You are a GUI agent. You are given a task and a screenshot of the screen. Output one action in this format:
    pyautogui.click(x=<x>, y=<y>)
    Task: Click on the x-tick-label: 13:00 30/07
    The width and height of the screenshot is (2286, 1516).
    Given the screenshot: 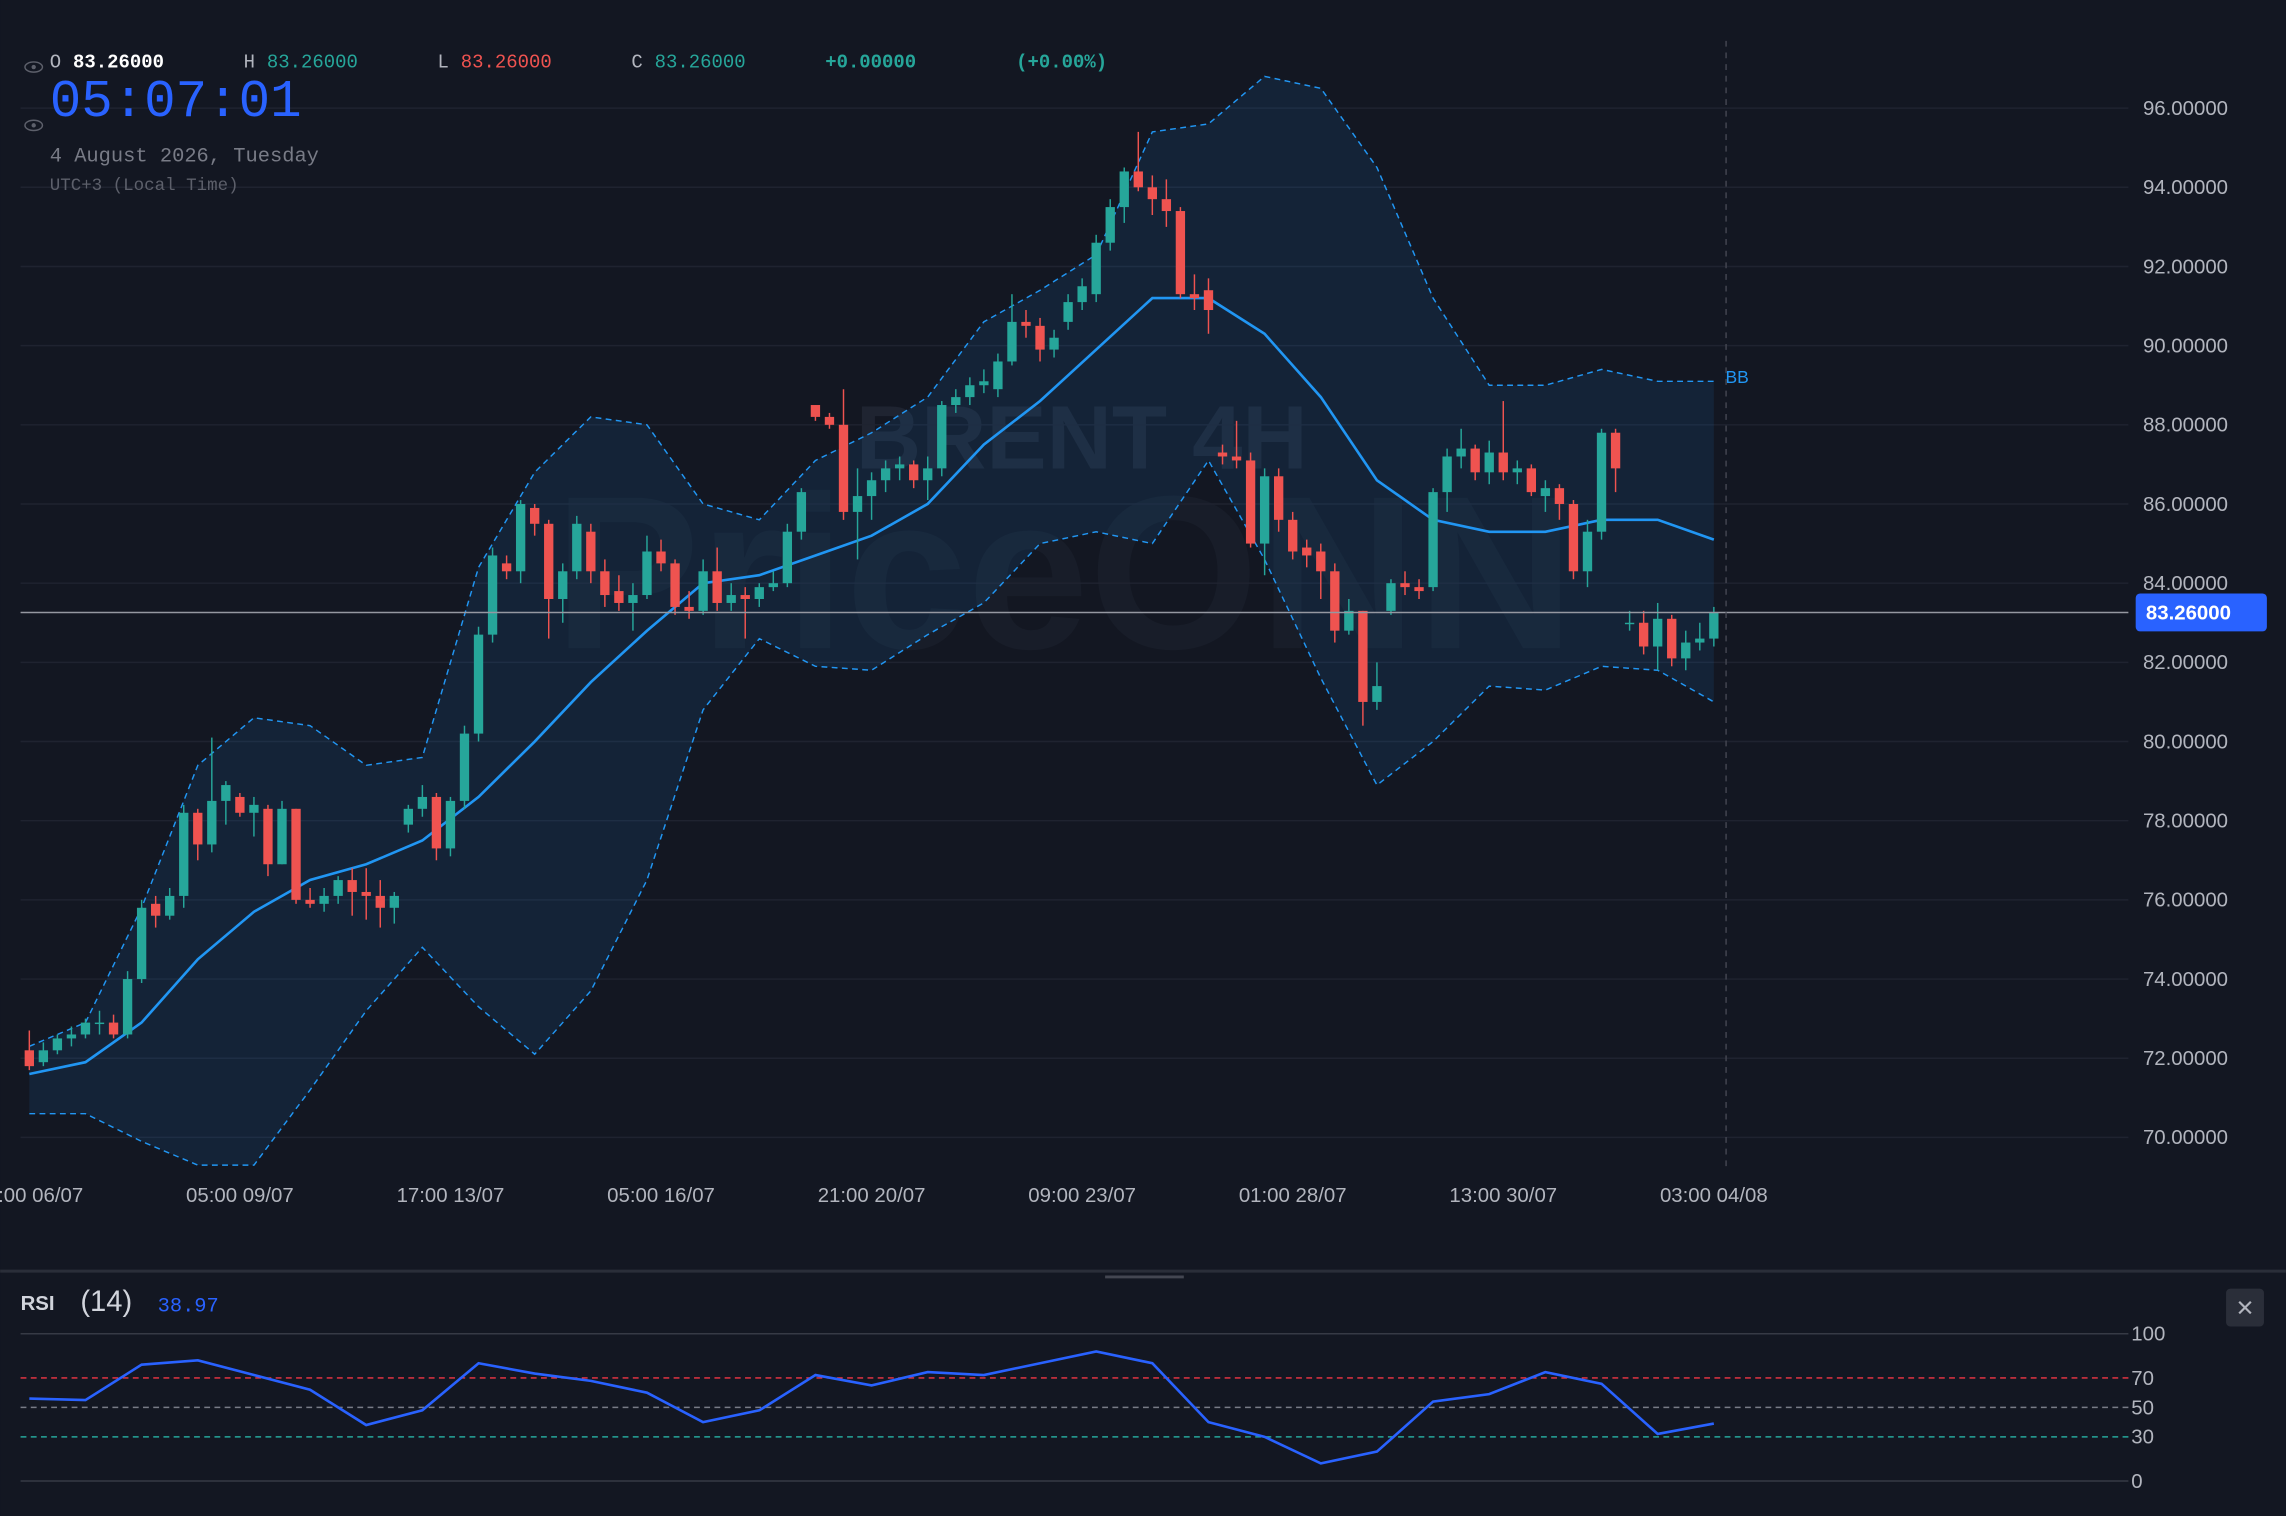 What is the action you would take?
    pyautogui.click(x=1503, y=1196)
    